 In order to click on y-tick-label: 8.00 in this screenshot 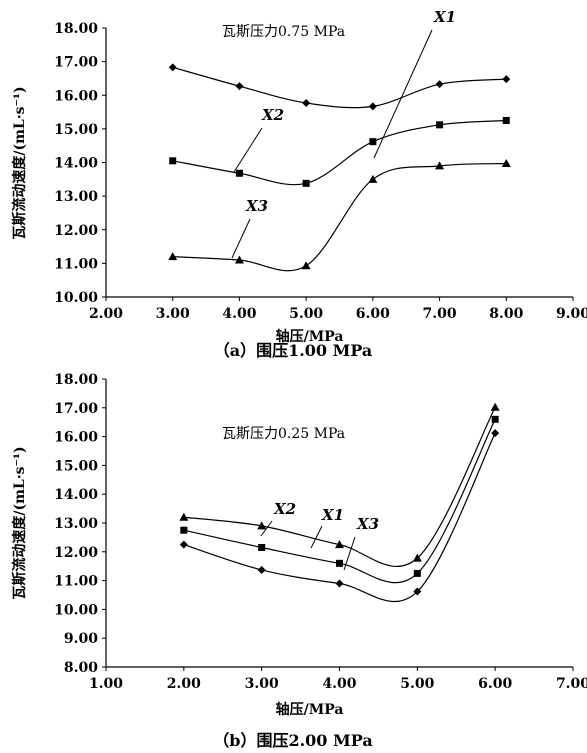, I will do `click(81, 668)`.